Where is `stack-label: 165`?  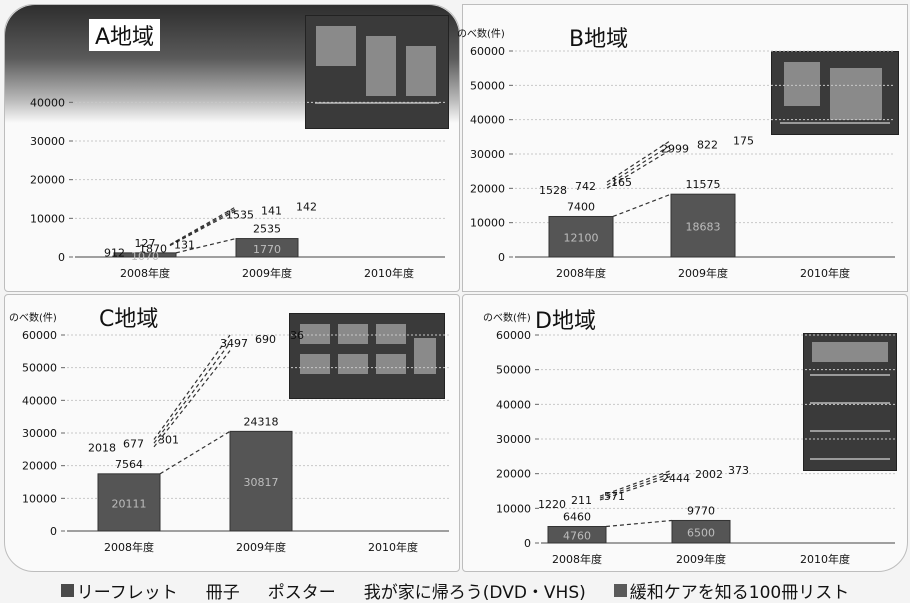 stack-label: 165 is located at coordinates (621, 182).